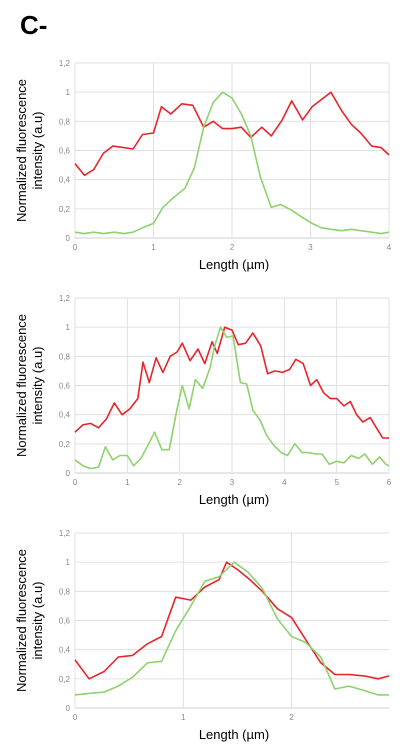 Image resolution: width=404 pixels, height=750 pixels. I want to click on series-line-green, so click(231, 628).